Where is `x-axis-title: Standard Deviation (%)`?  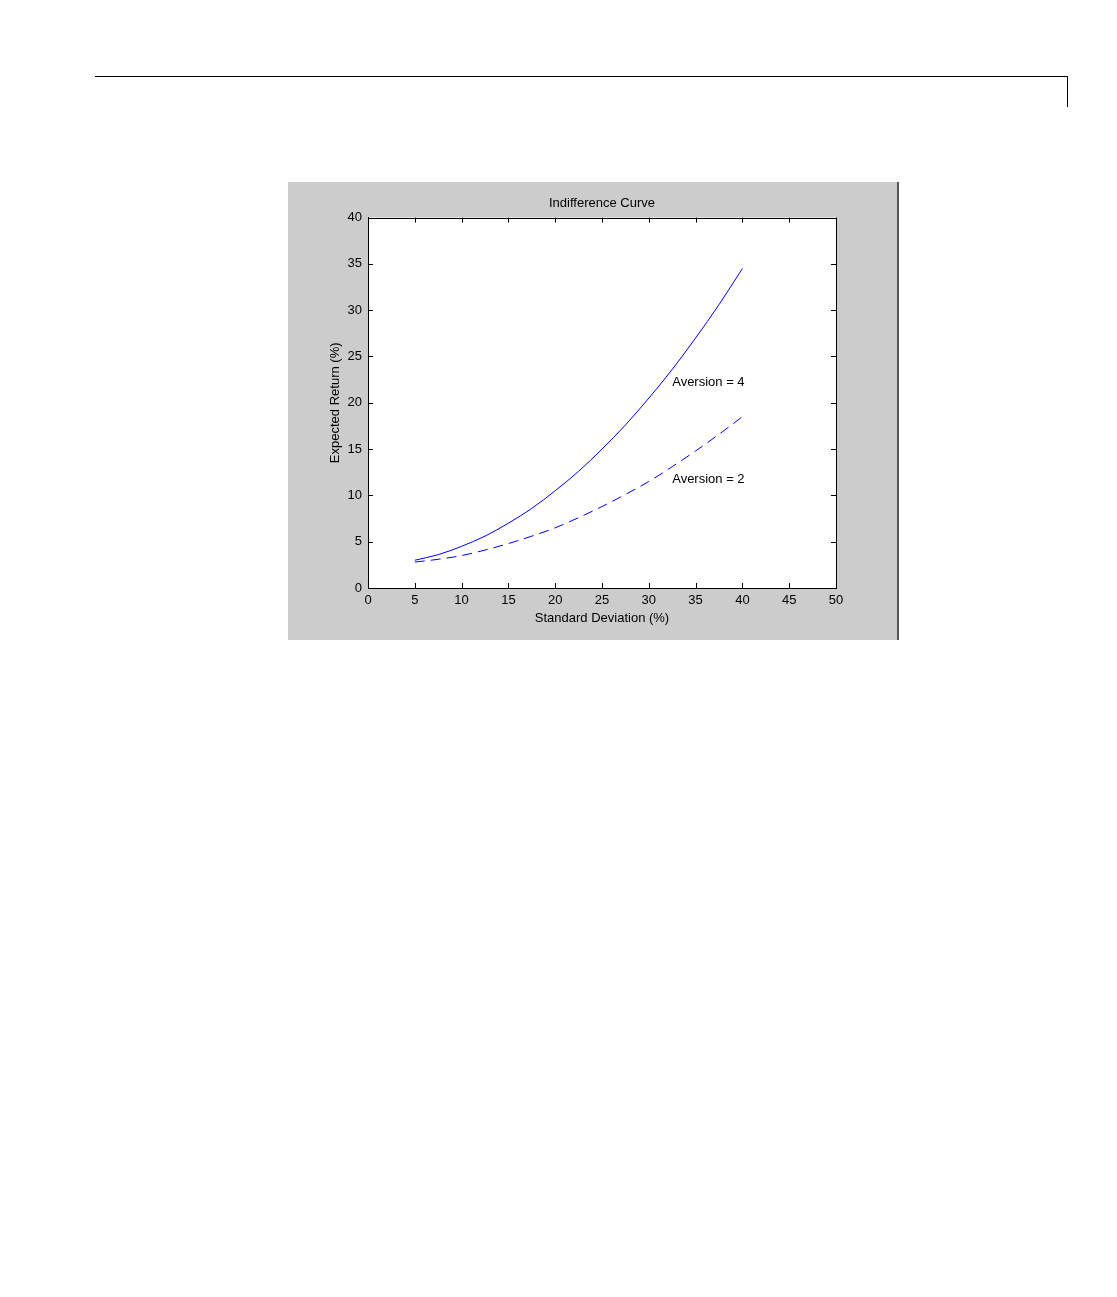
x-axis-title: Standard Deviation (%) is located at coordinates (602, 617).